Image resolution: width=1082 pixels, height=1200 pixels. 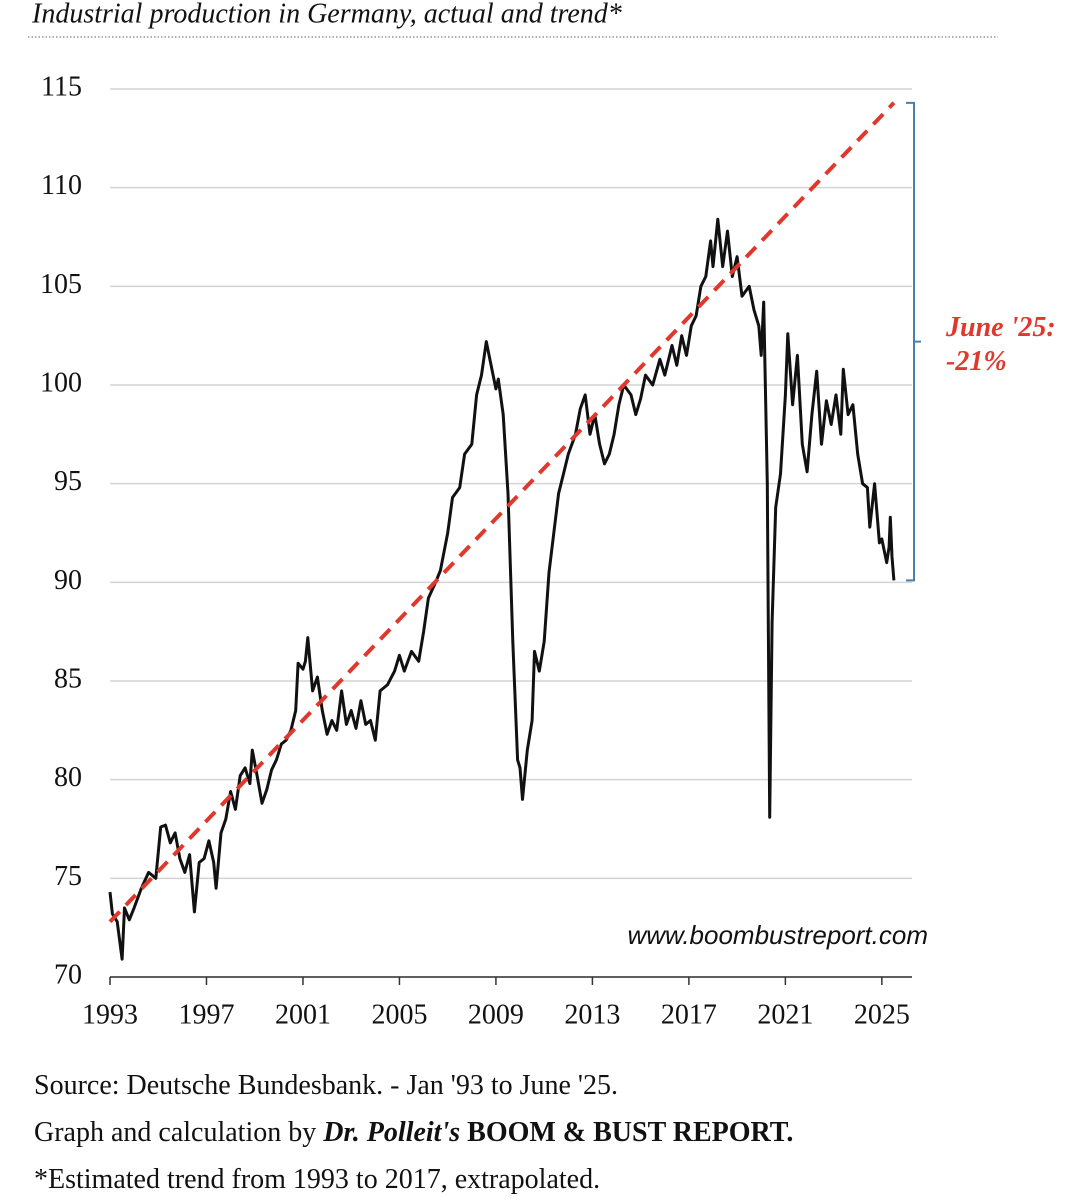 What do you see at coordinates (592, 1014) in the screenshot?
I see `x-tick-label: 2013` at bounding box center [592, 1014].